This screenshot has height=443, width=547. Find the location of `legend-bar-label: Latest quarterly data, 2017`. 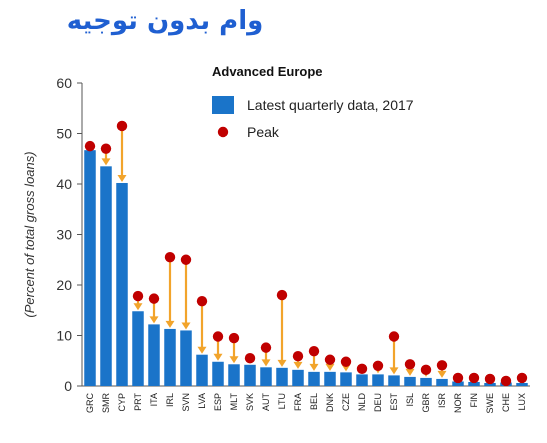

legend-bar-label: Latest quarterly data, 2017 is located at coordinates (330, 105).